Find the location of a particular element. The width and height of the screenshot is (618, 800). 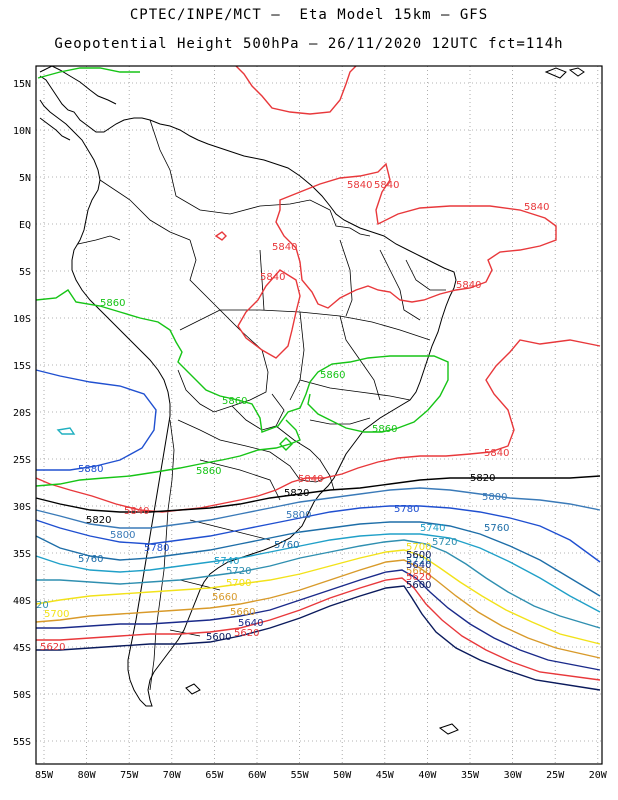

contour-label-5640-a: 5640 is located at coordinates (418, 565).